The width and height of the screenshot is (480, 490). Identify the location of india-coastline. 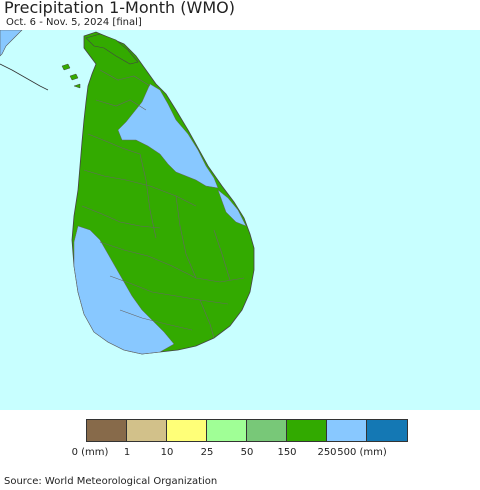
(24, 77).